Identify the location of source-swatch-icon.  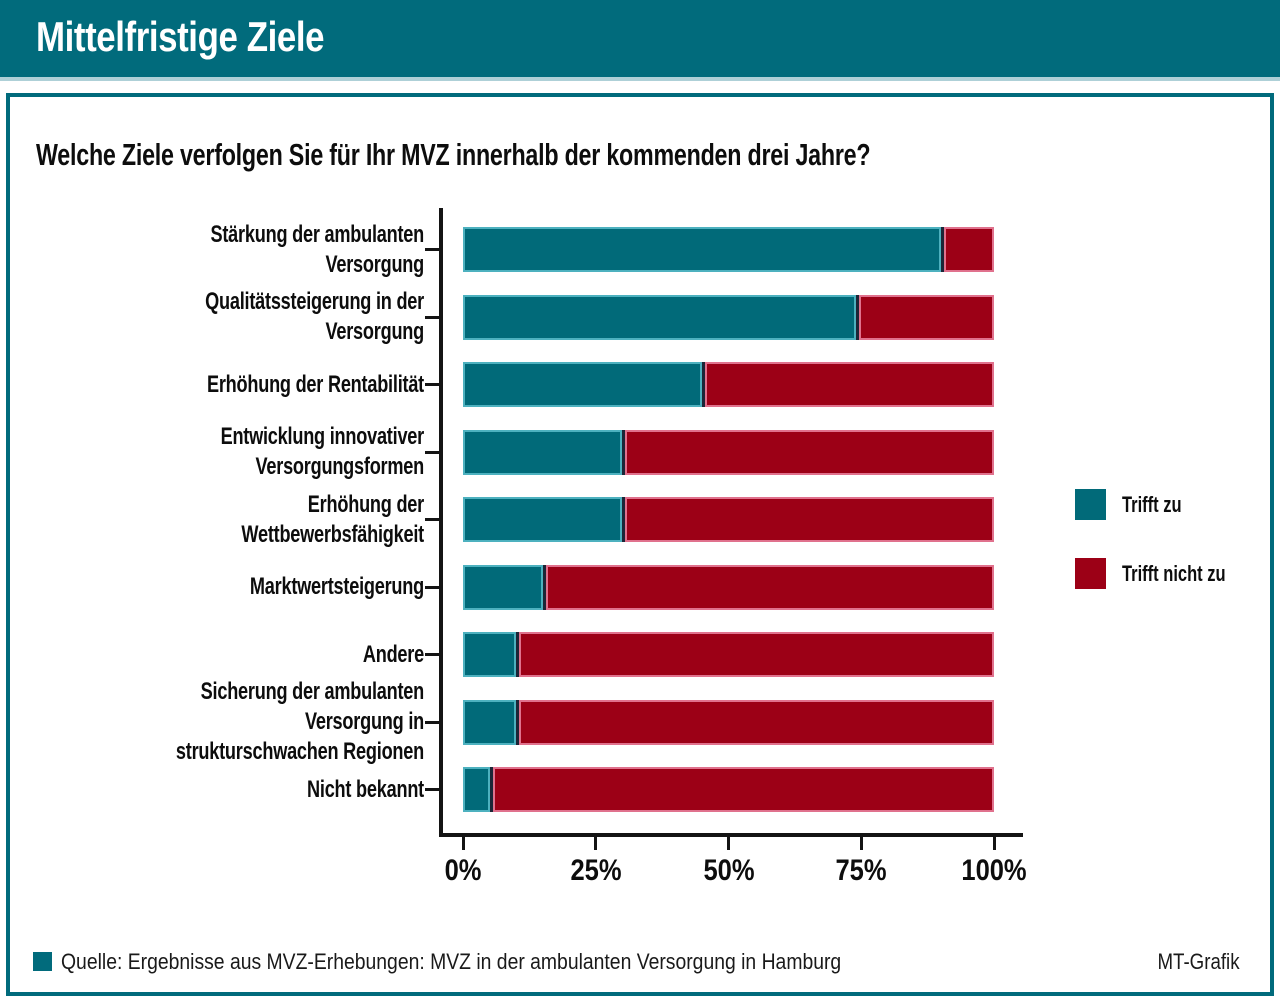
(42, 961).